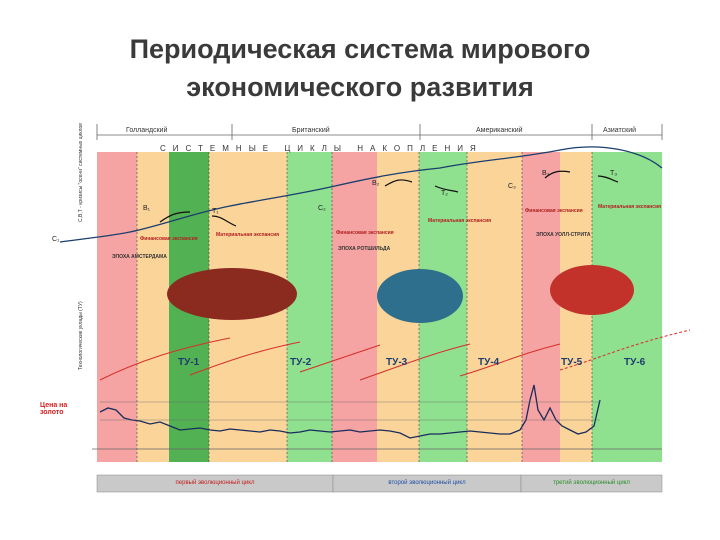  Describe the element at coordinates (360, 87) in the screenshot. I see `title-line-2: экономического развития` at that location.